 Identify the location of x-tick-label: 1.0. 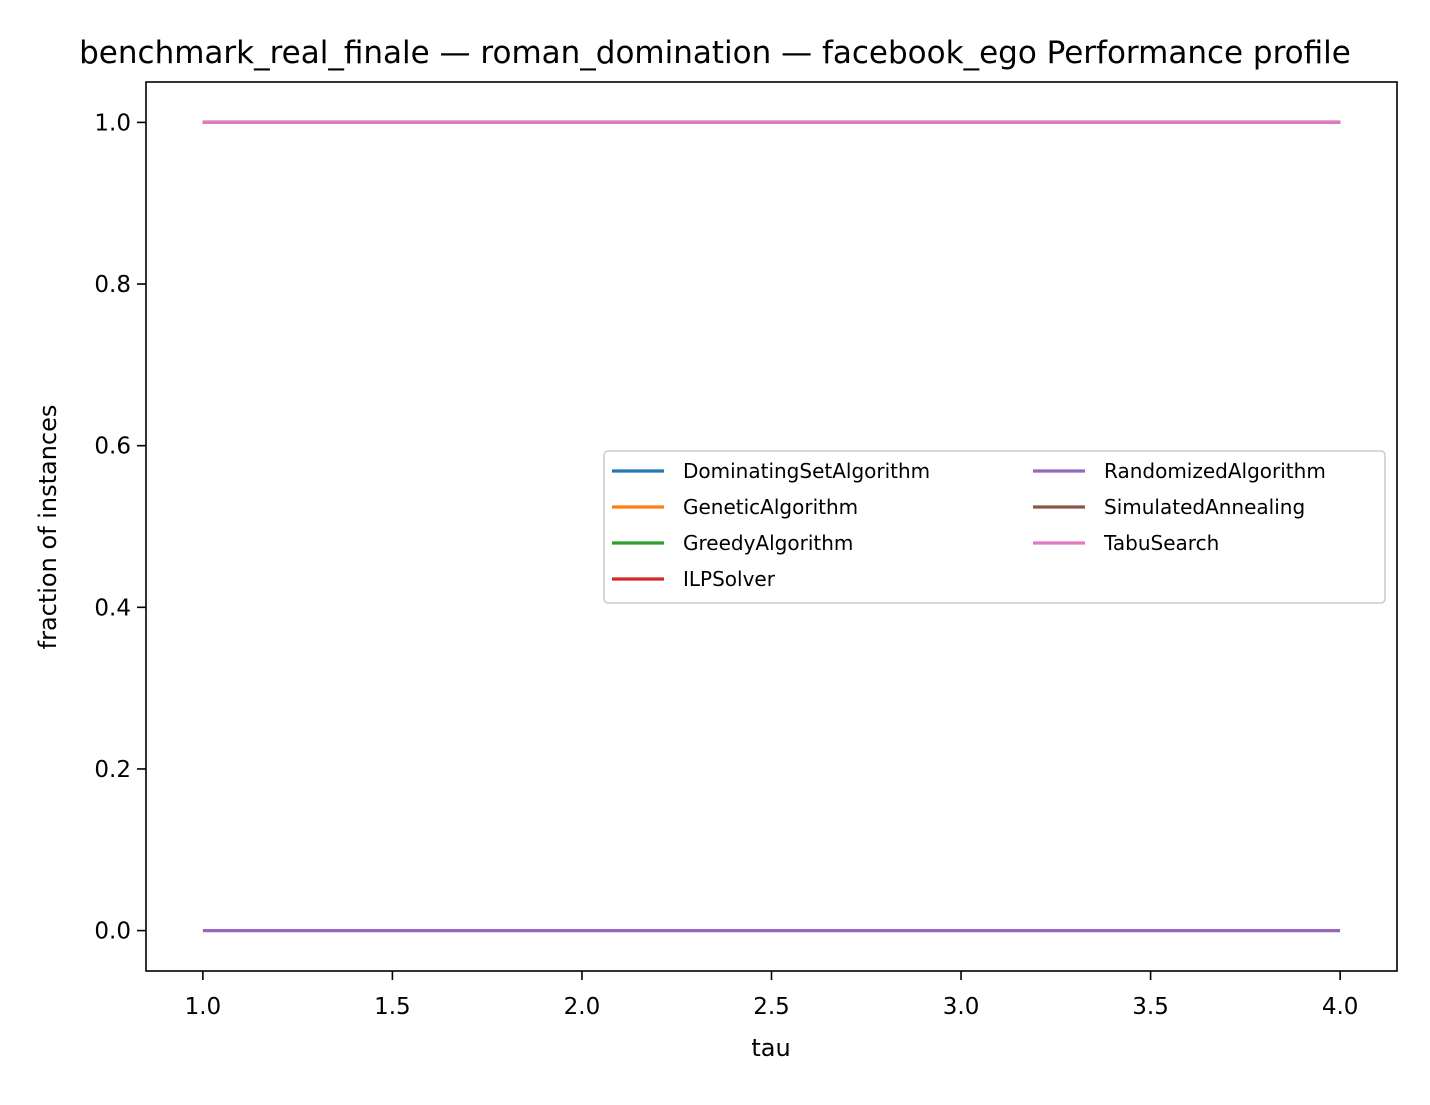
(203, 1007).